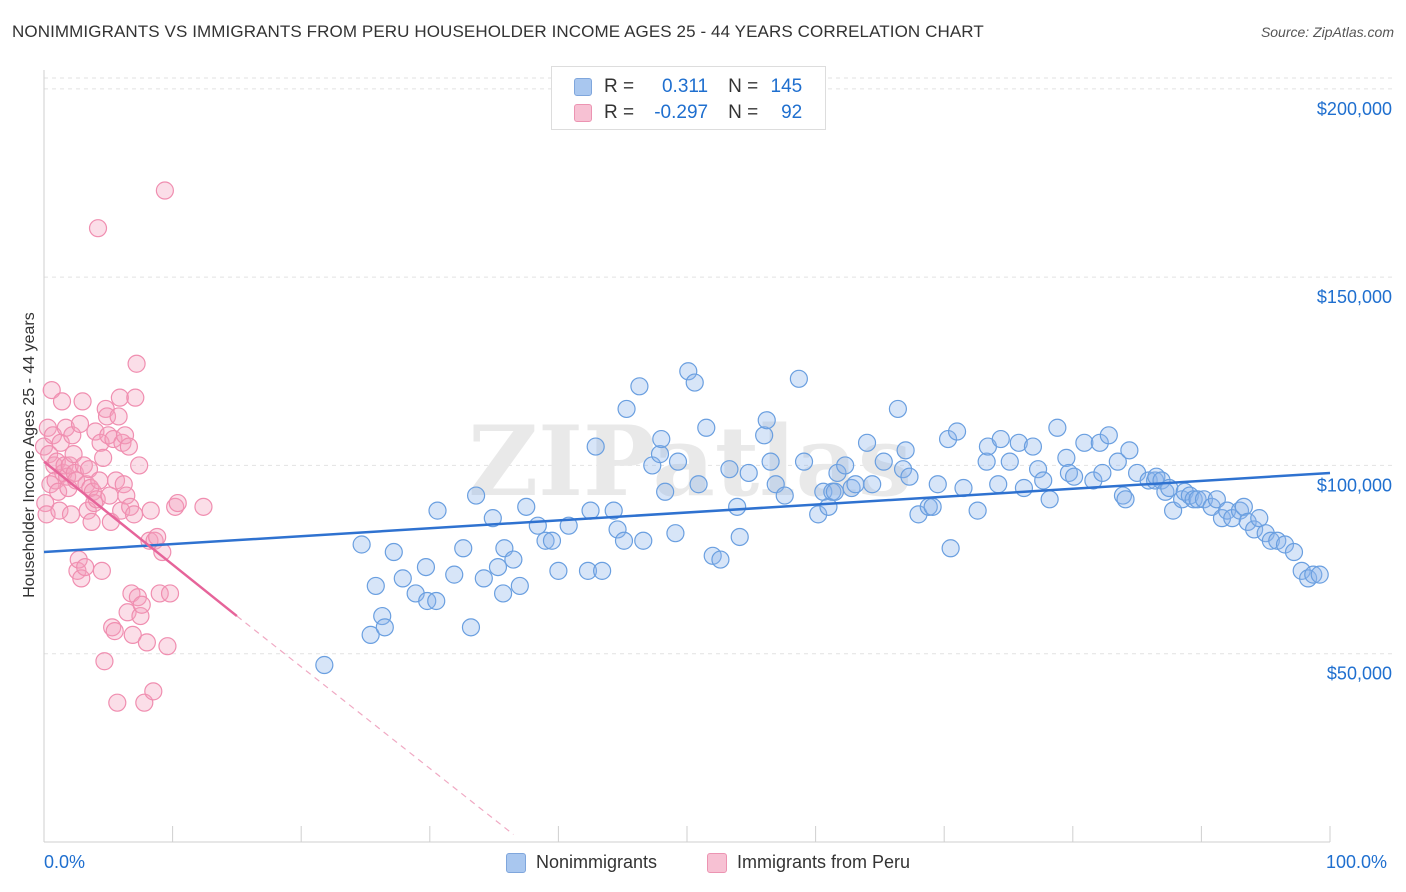 The height and width of the screenshot is (892, 1406). What do you see at coordinates (583, 87) in the screenshot?
I see `blue-swatch` at bounding box center [583, 87].